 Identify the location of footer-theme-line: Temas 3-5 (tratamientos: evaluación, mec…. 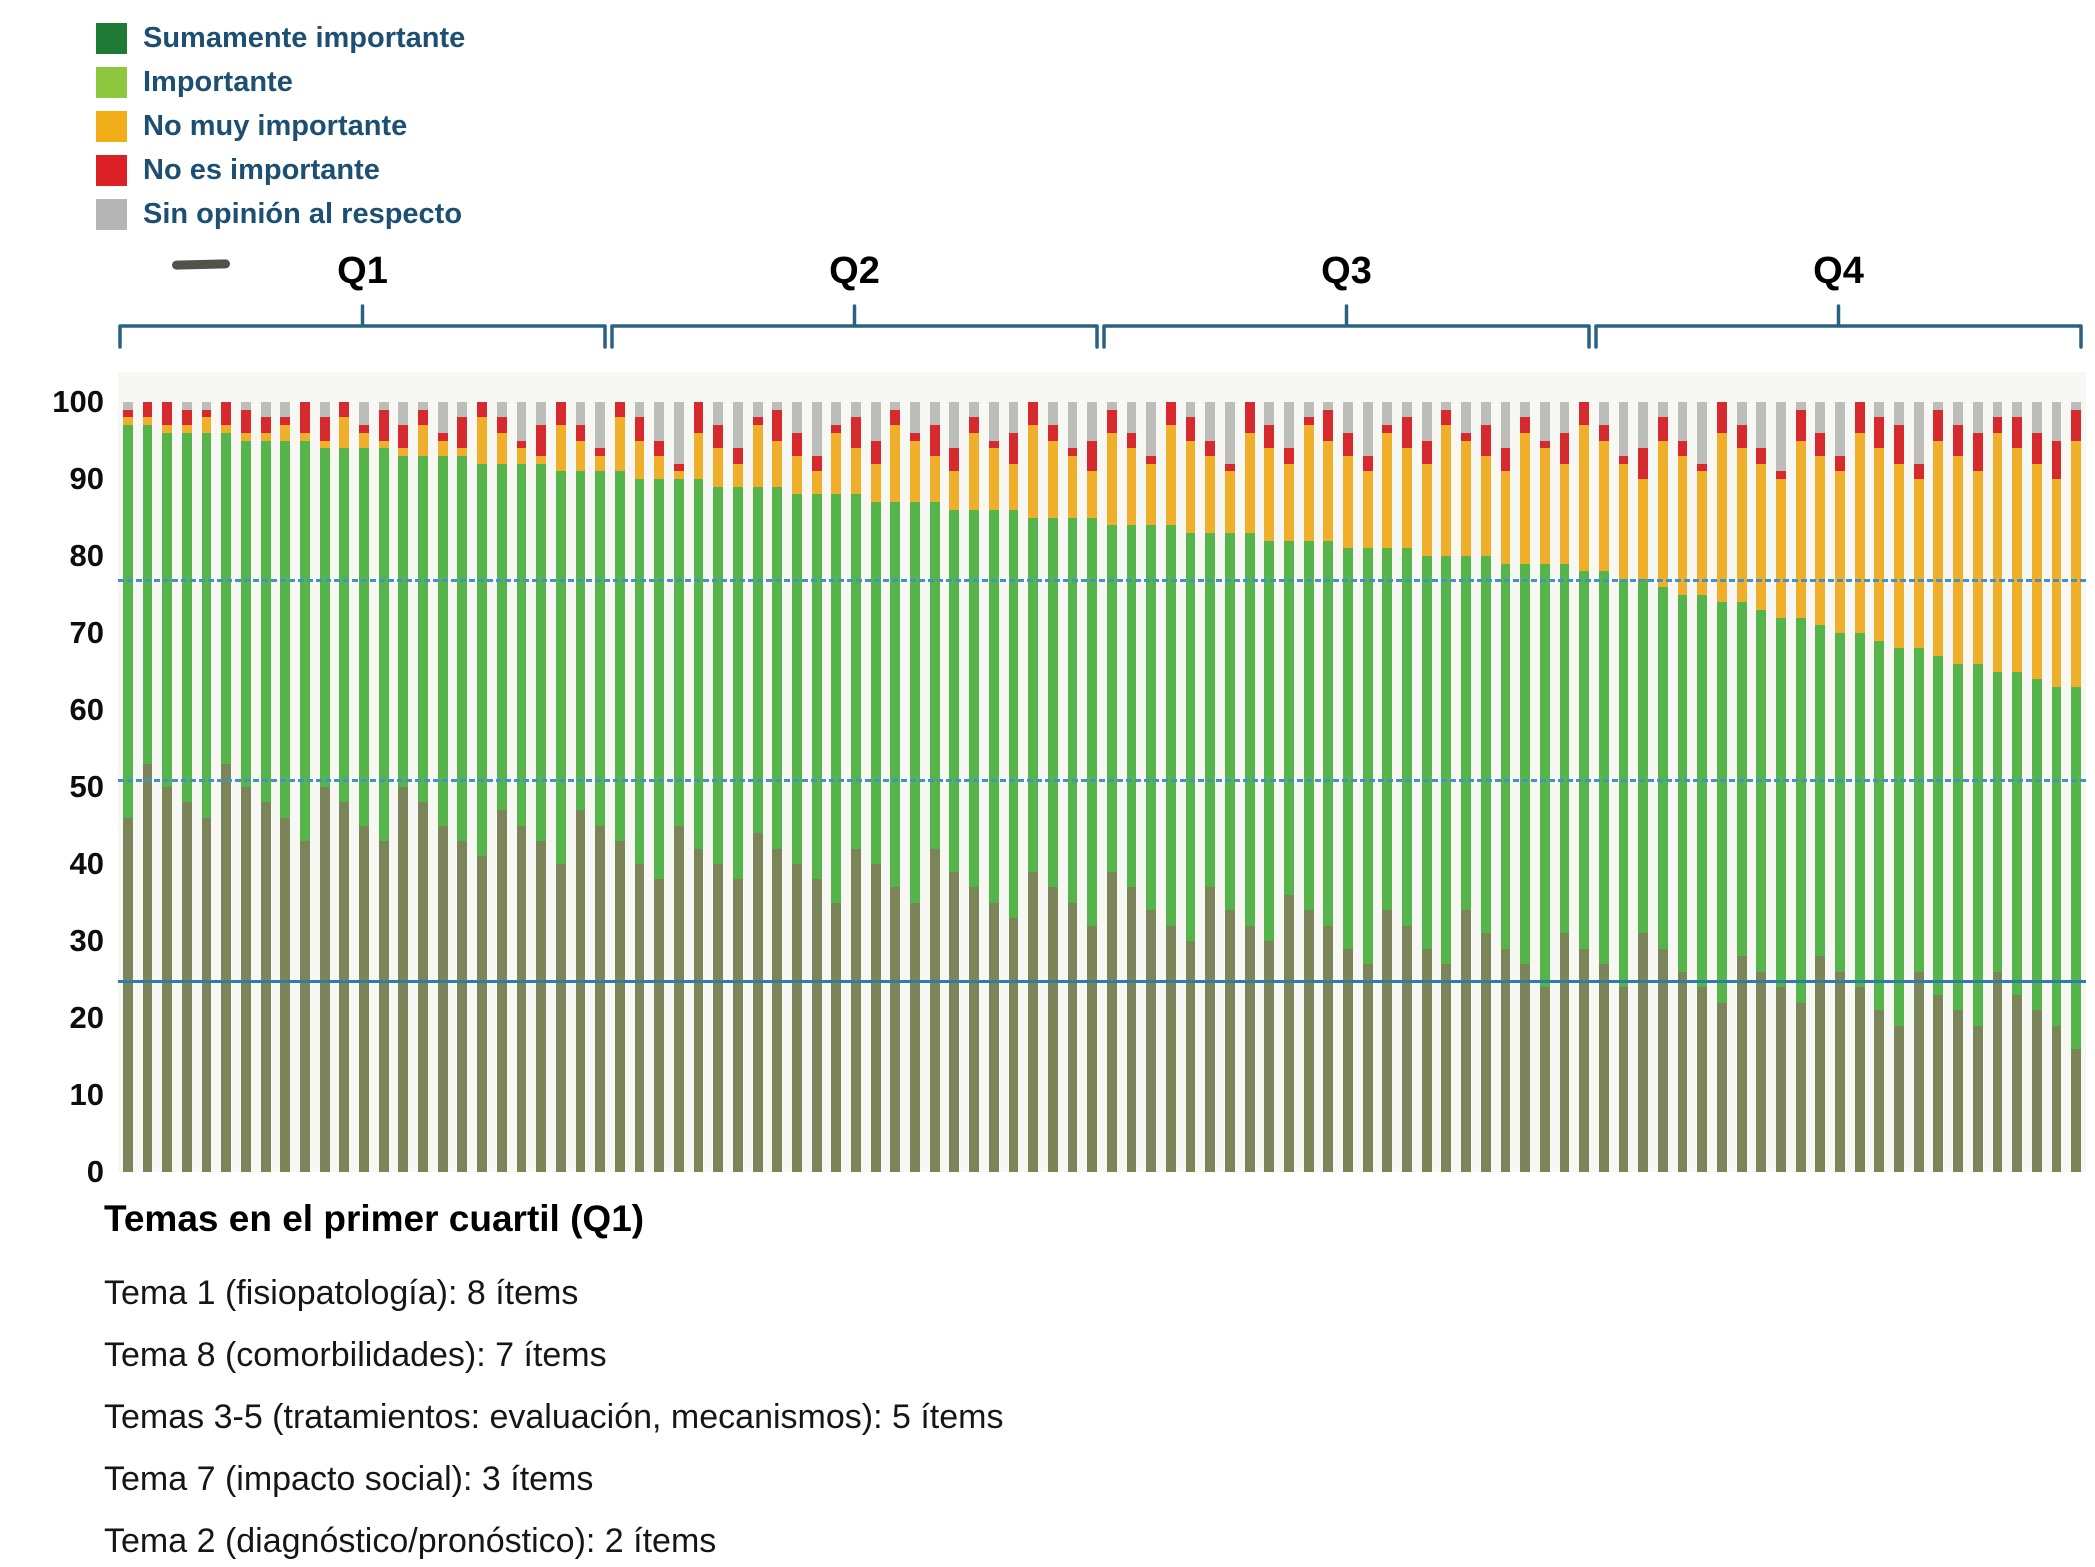
(554, 1417).